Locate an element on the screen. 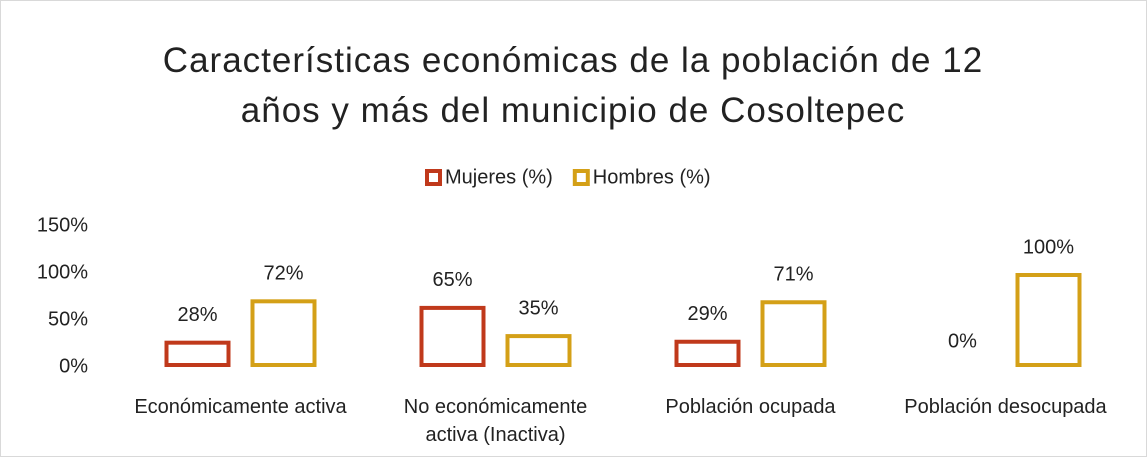 This screenshot has height=457, width=1147. y-tick-label: 50% is located at coordinates (68, 319).